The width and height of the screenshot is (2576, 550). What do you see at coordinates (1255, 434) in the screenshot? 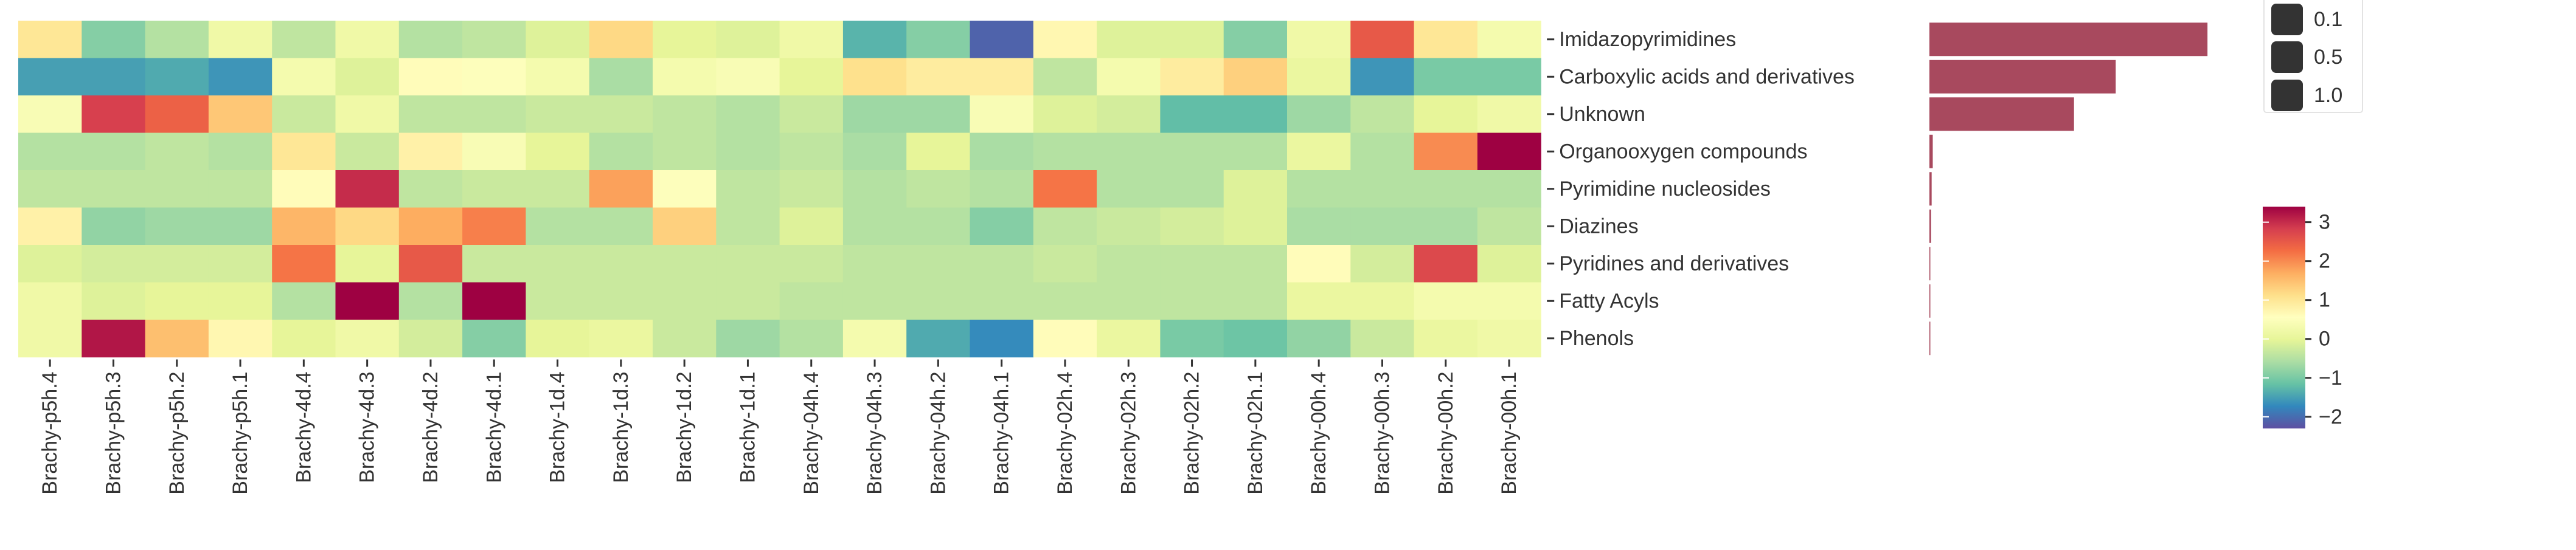
I see `column-label: Brachy-02h.1` at bounding box center [1255, 434].